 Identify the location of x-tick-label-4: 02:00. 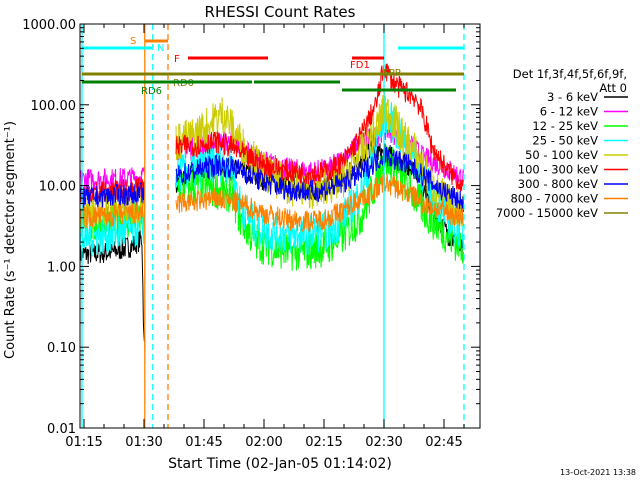
(263, 442).